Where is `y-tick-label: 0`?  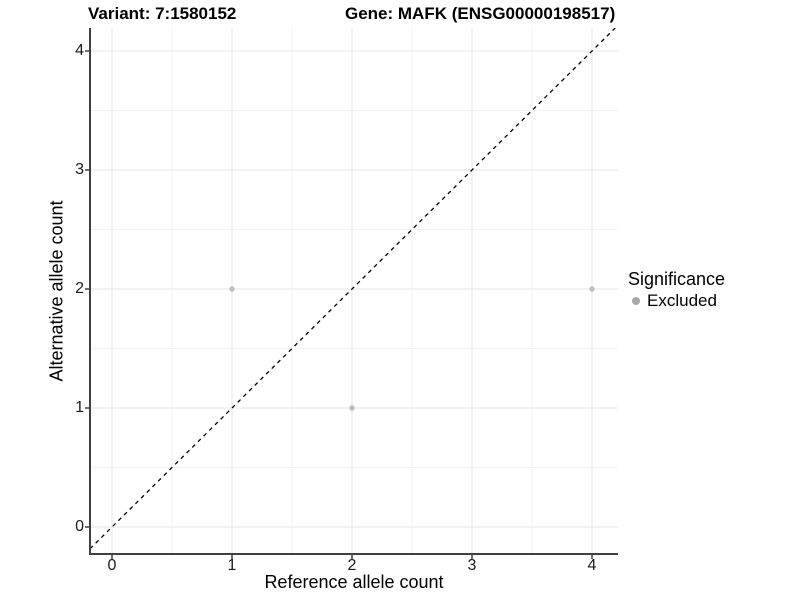 y-tick-label: 0 is located at coordinates (79, 526).